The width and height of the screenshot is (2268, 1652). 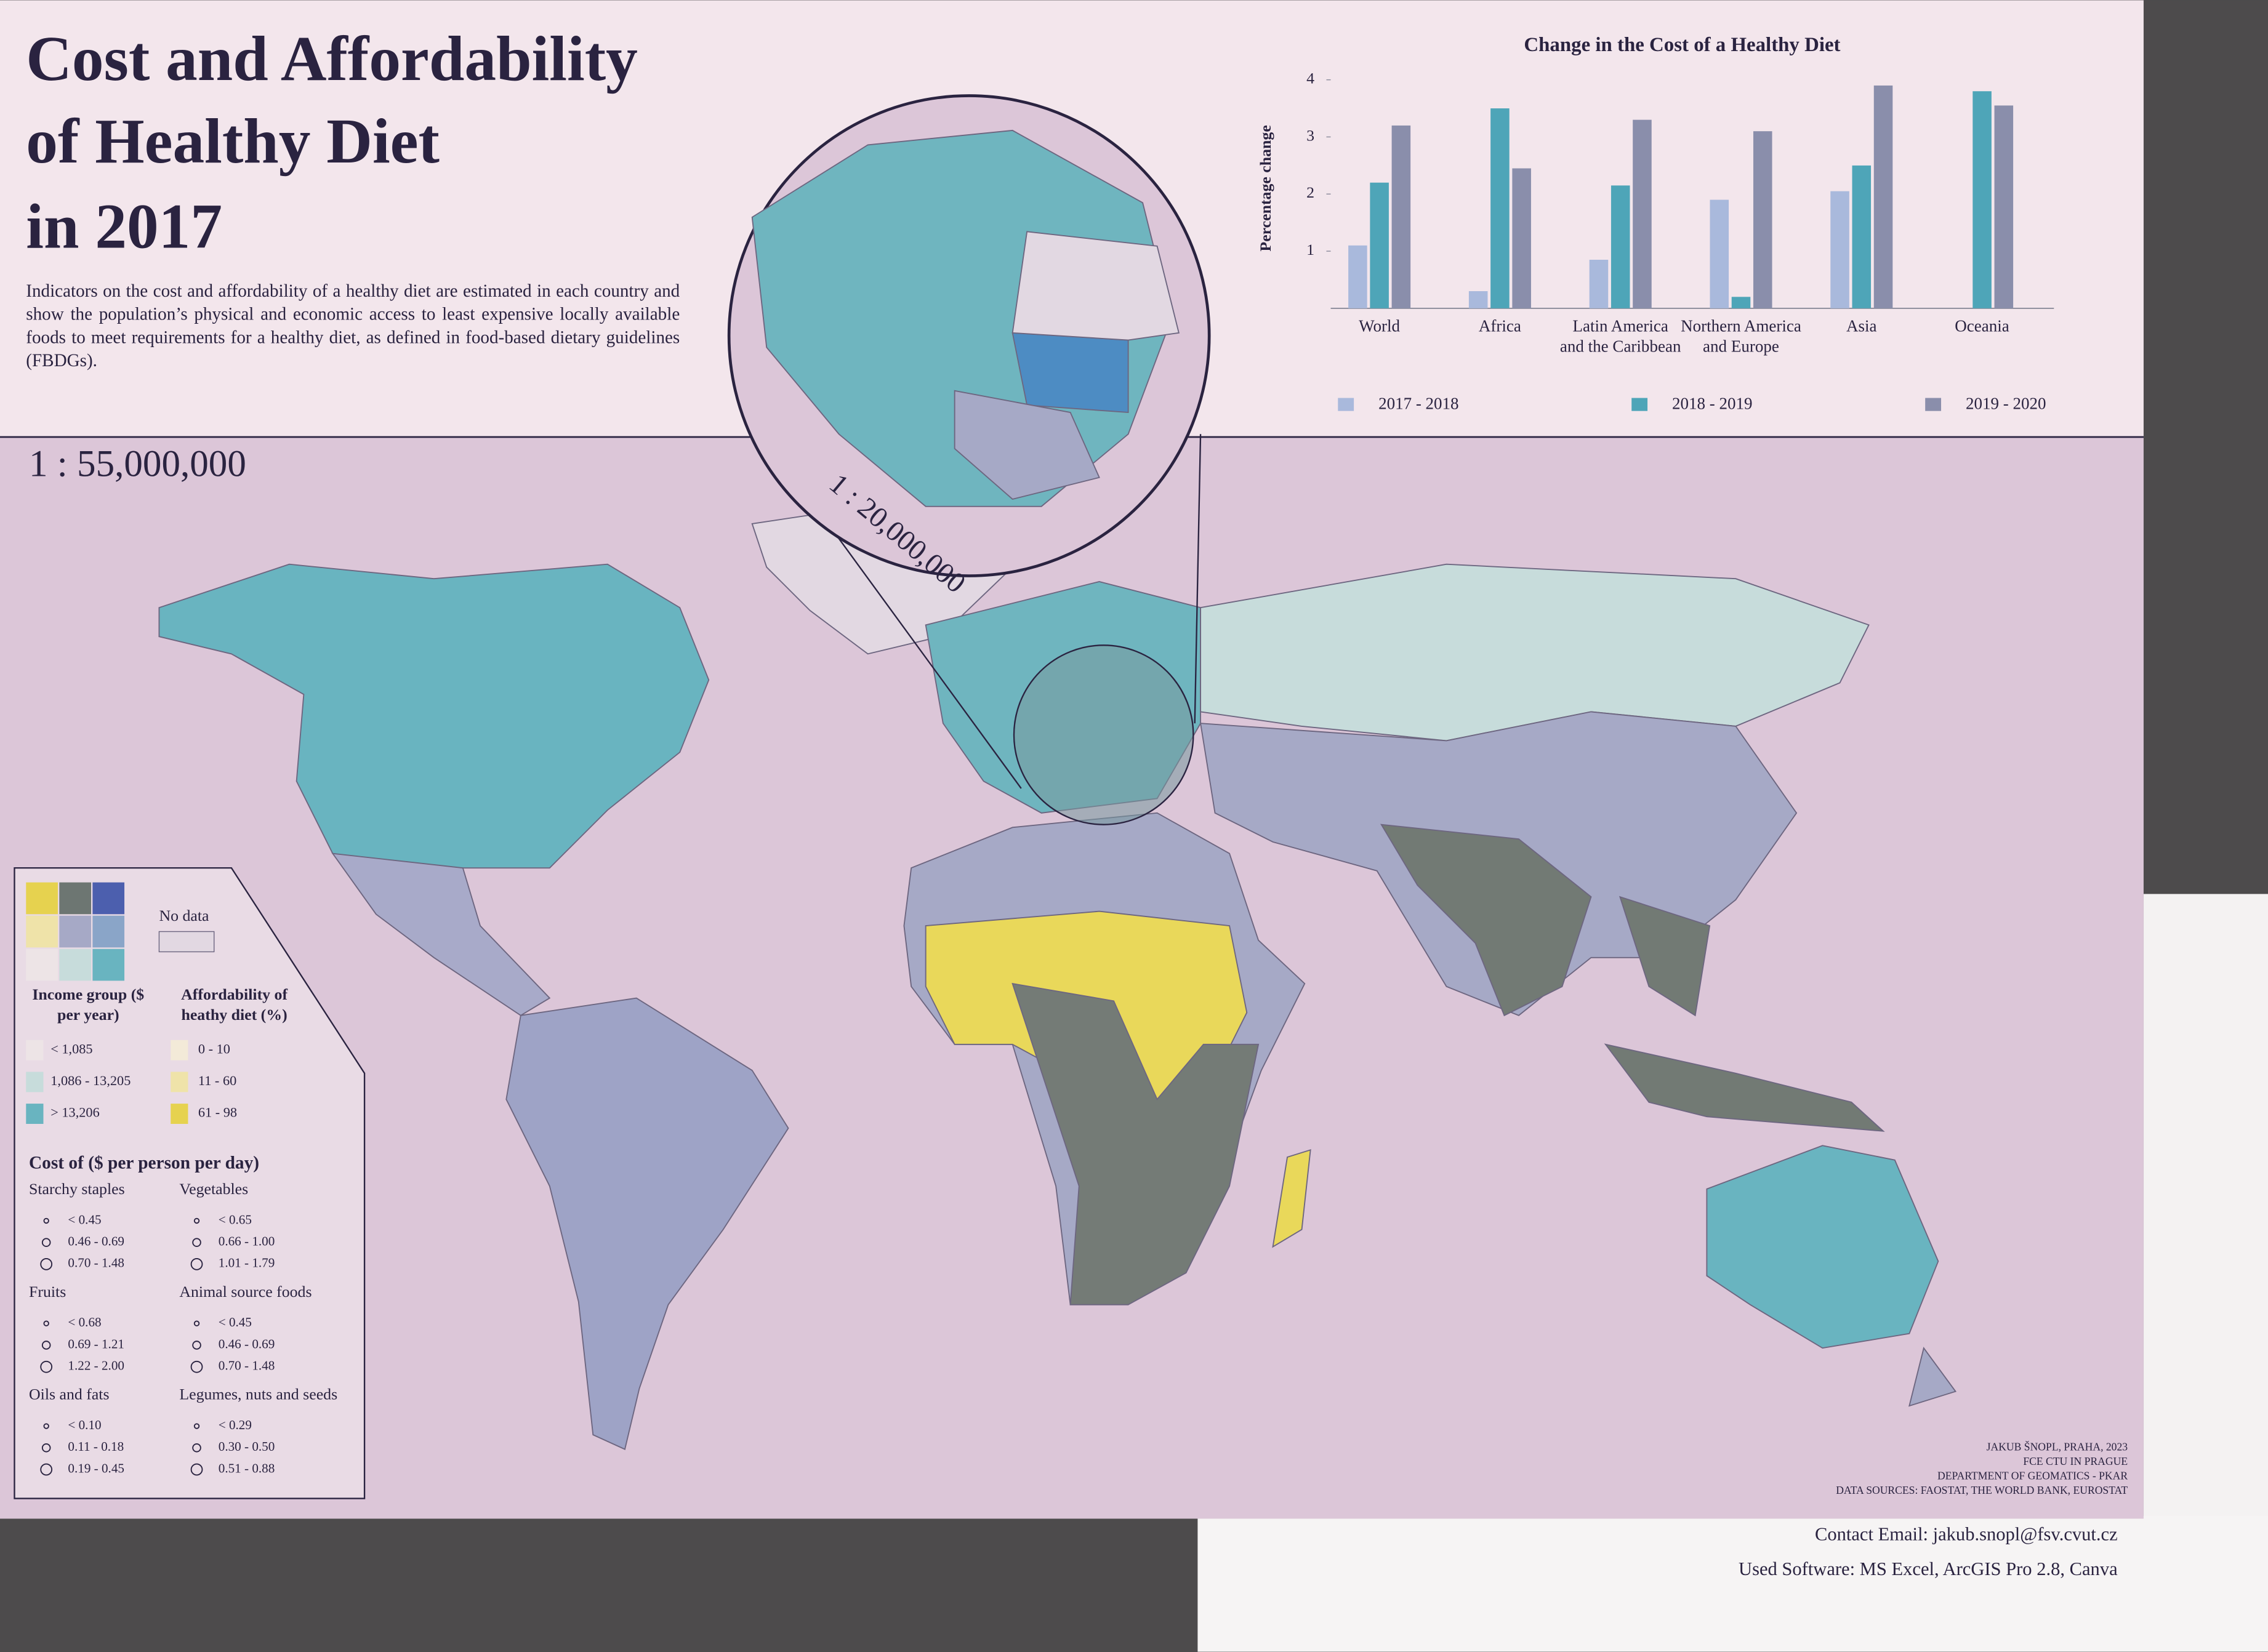 What do you see at coordinates (2033, 1475) in the screenshot?
I see `credit-line: DEPARTMENT OF GEOMATICS - PKAR` at bounding box center [2033, 1475].